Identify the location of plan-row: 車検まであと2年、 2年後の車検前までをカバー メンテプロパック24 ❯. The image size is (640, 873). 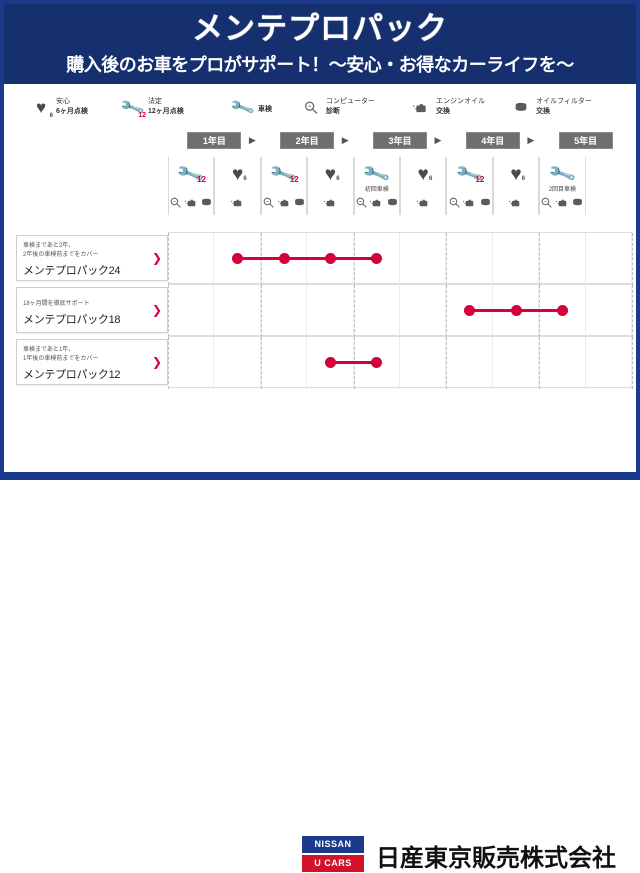
(320, 258).